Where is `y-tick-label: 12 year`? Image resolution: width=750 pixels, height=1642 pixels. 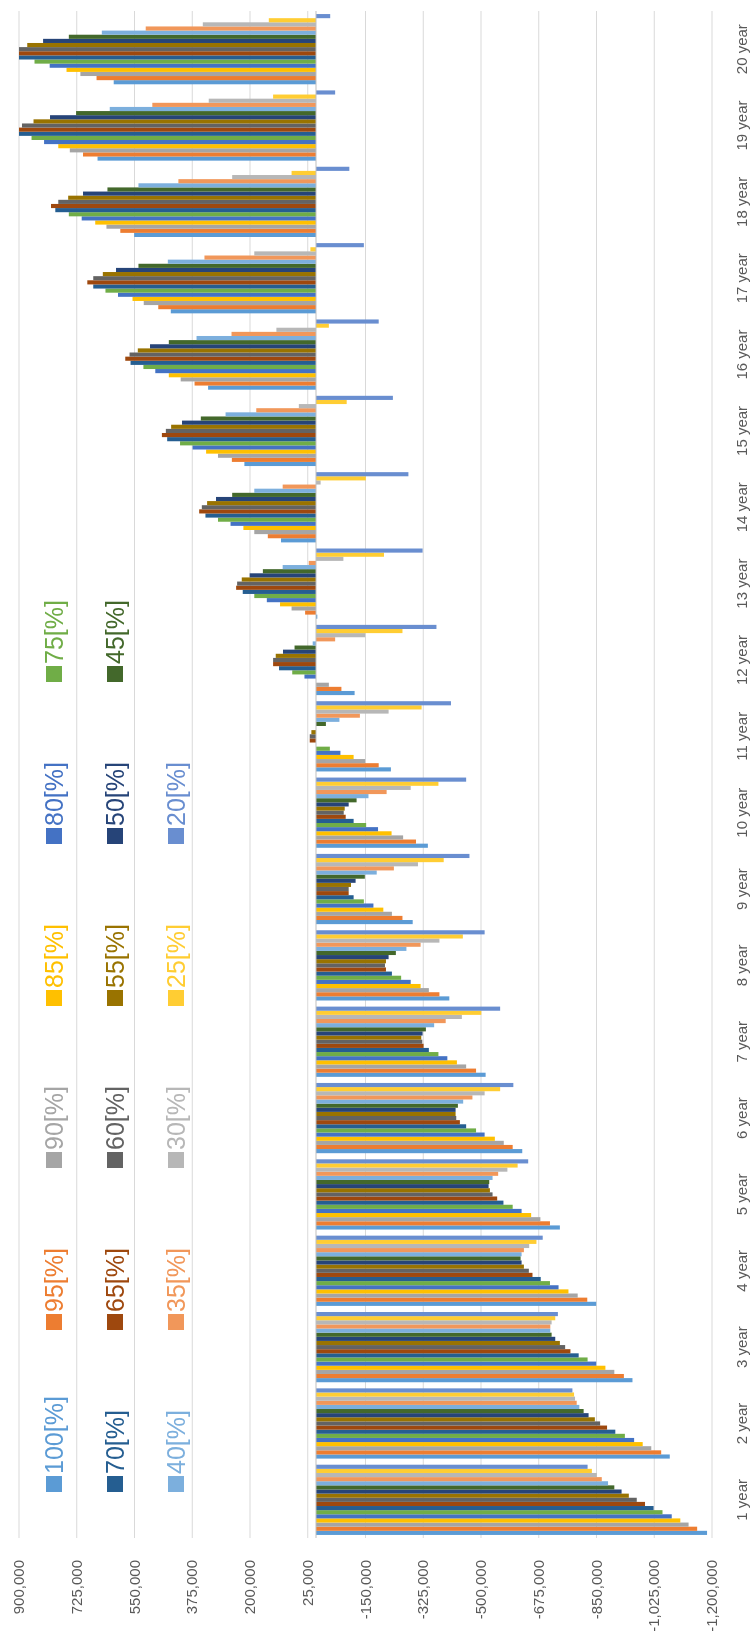
y-tick-label: 12 year is located at coordinates (741, 659).